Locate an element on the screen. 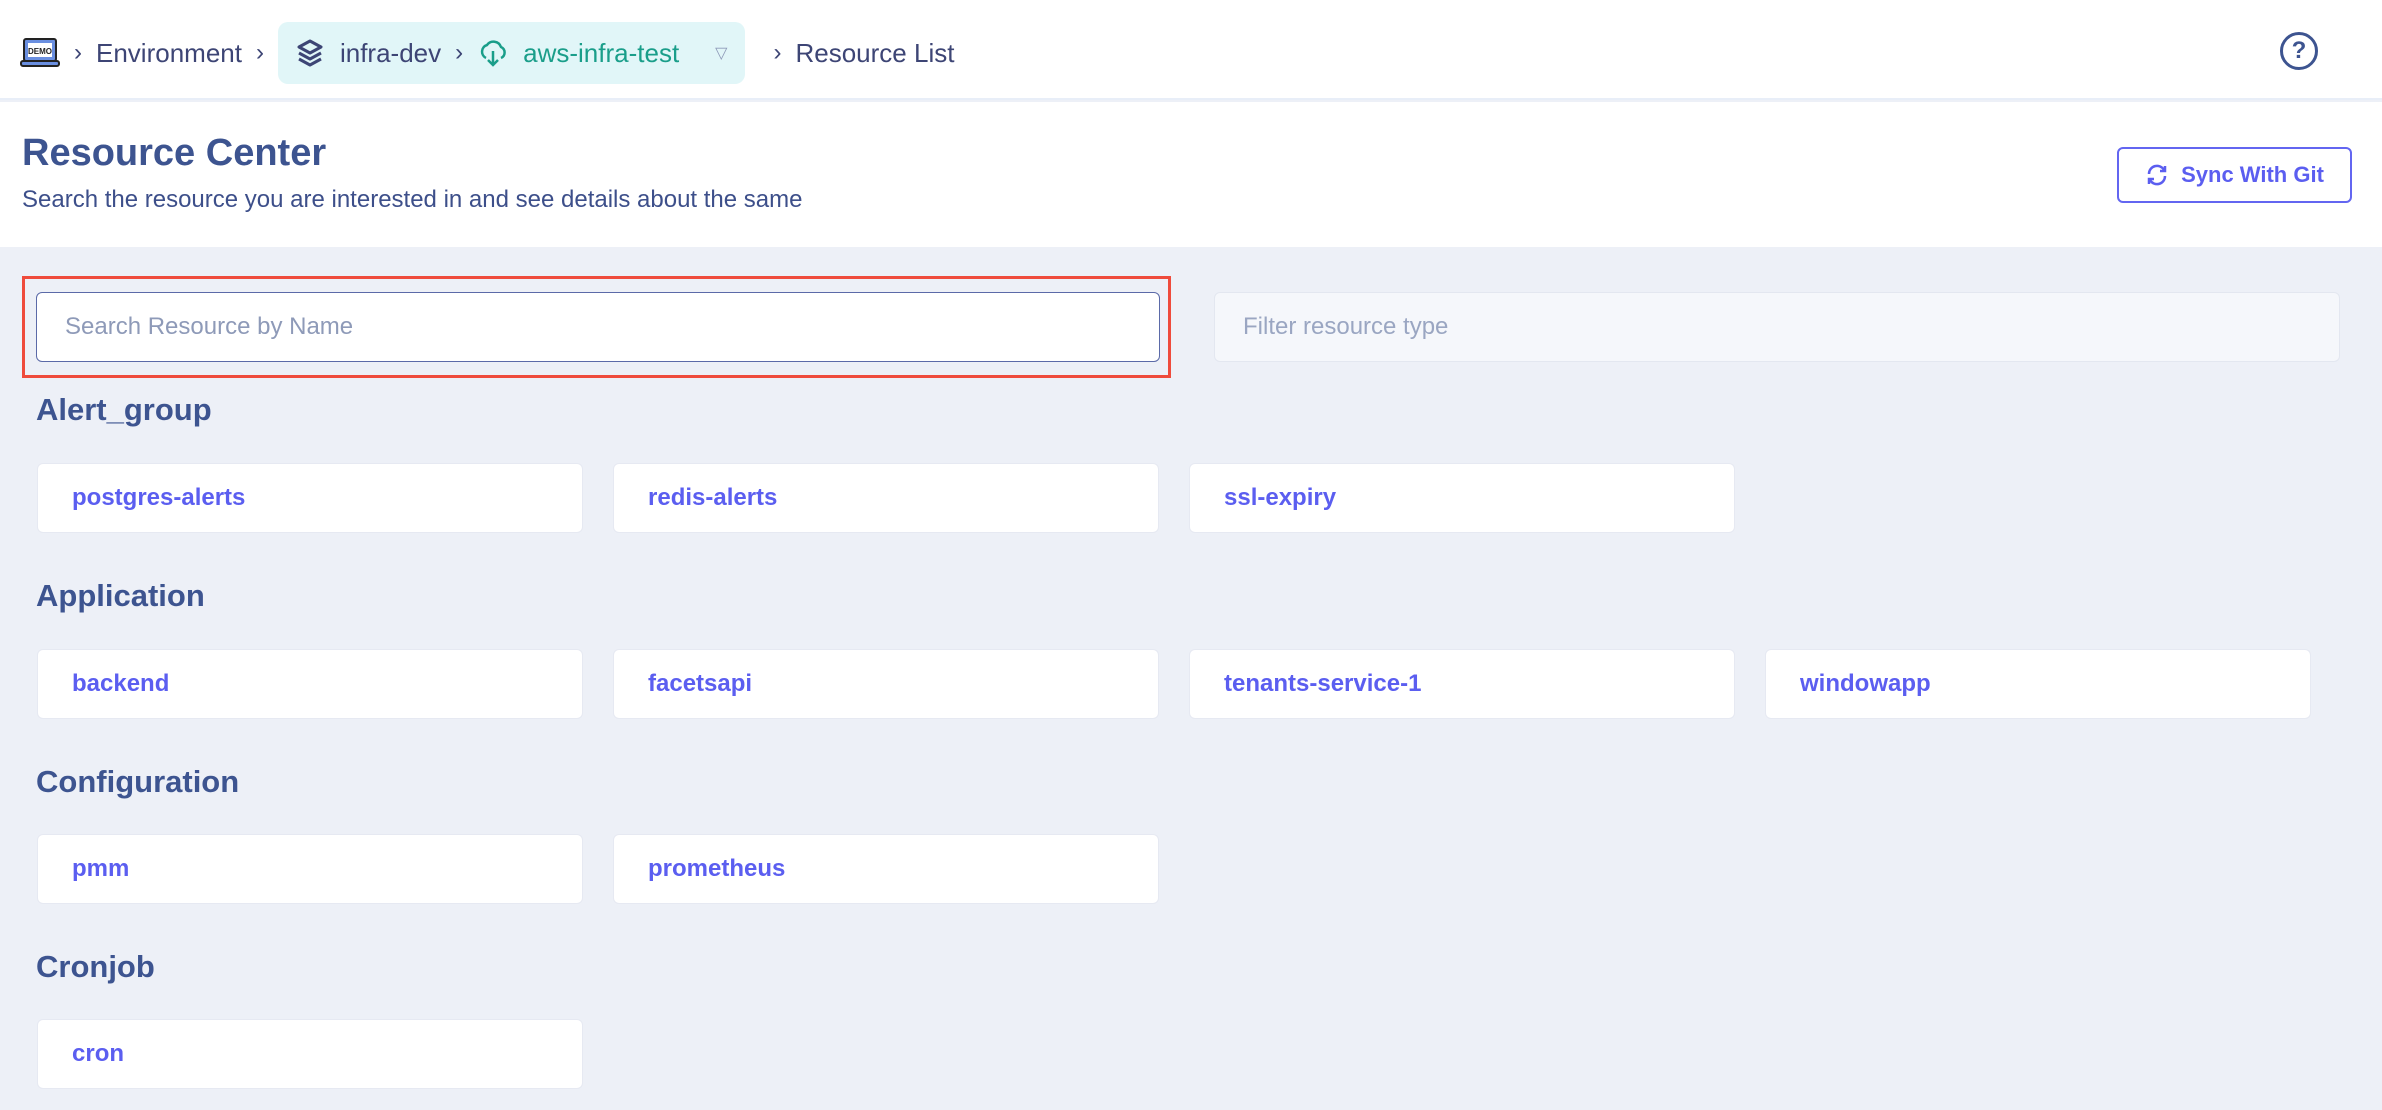 The height and width of the screenshot is (1110, 2382). resource-card: backend is located at coordinates (310, 684).